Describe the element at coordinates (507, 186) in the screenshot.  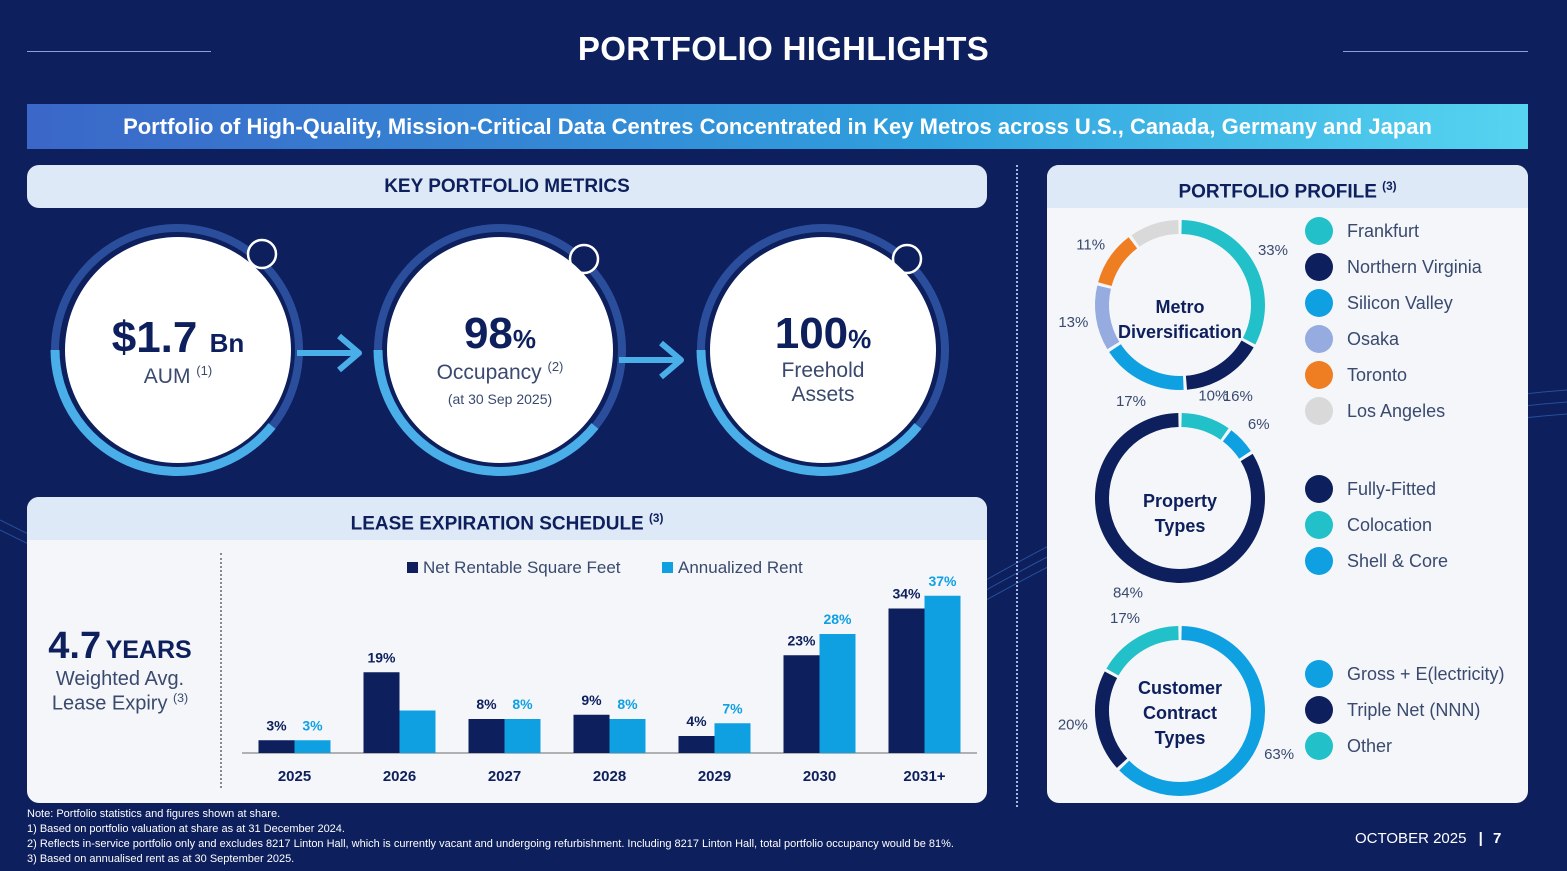
I see `key-metrics-heading: KEY PORTFOLIO METRICS` at that location.